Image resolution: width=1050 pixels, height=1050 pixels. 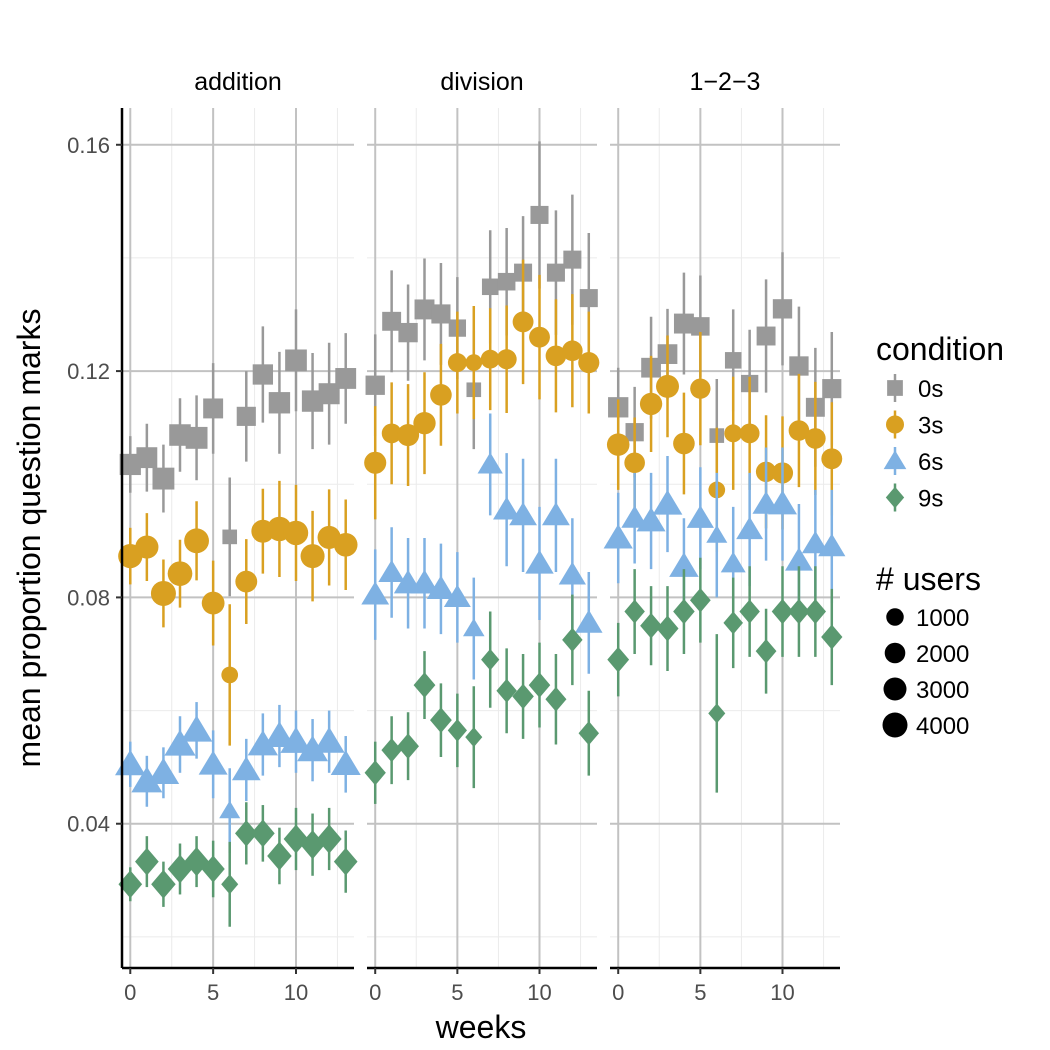 I want to click on y-tick-label: 0.12, so click(x=88, y=371).